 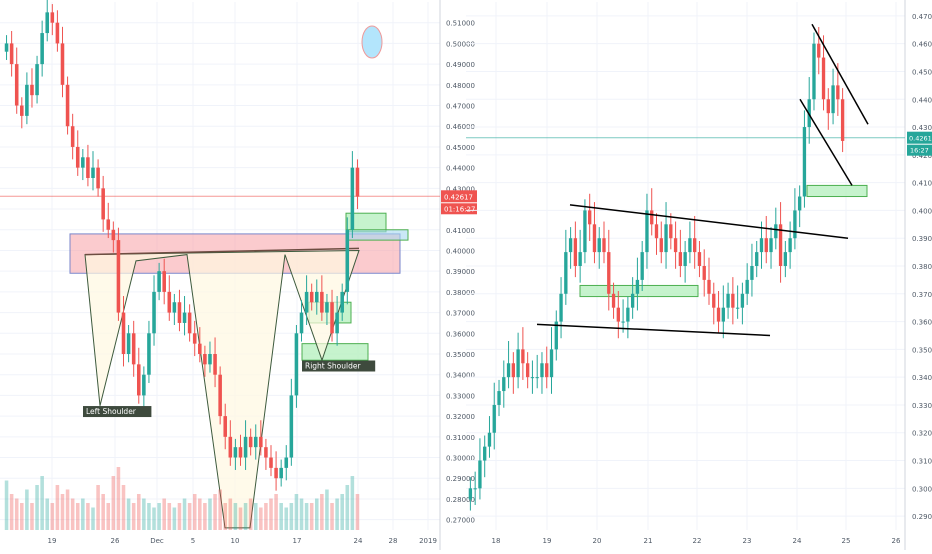 What do you see at coordinates (235, 541) in the screenshot?
I see `x-tick-label: 10` at bounding box center [235, 541].